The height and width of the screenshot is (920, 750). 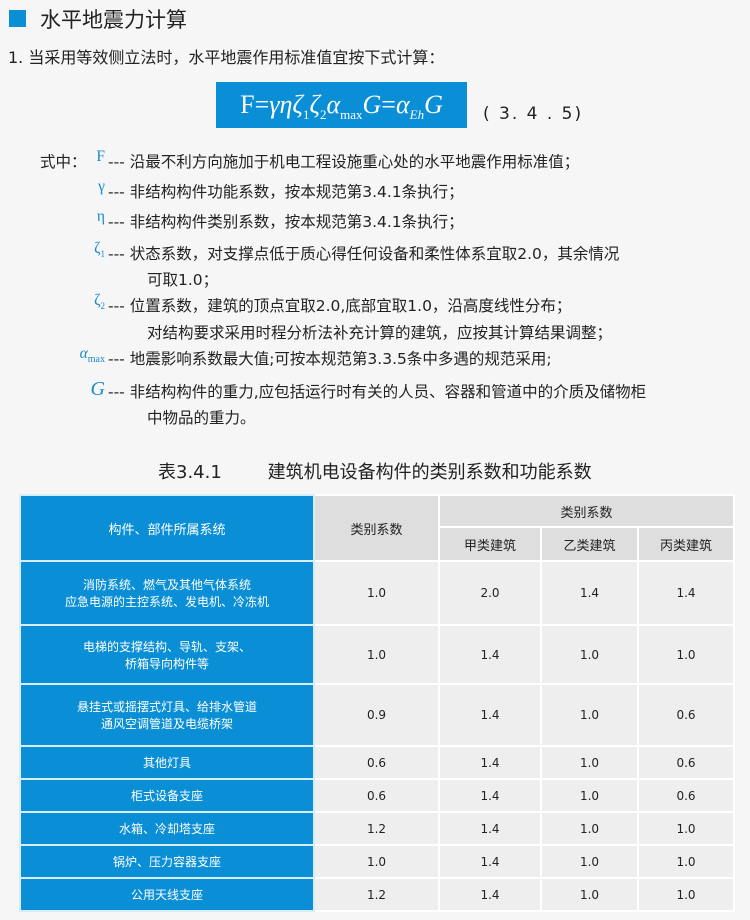 I want to click on table-row: 悬挂式或摇摆式灯具、给排水管道 通风空调管道及电缆桥架 0.9 1.4 1.0 0.6, so click(x=377, y=715).